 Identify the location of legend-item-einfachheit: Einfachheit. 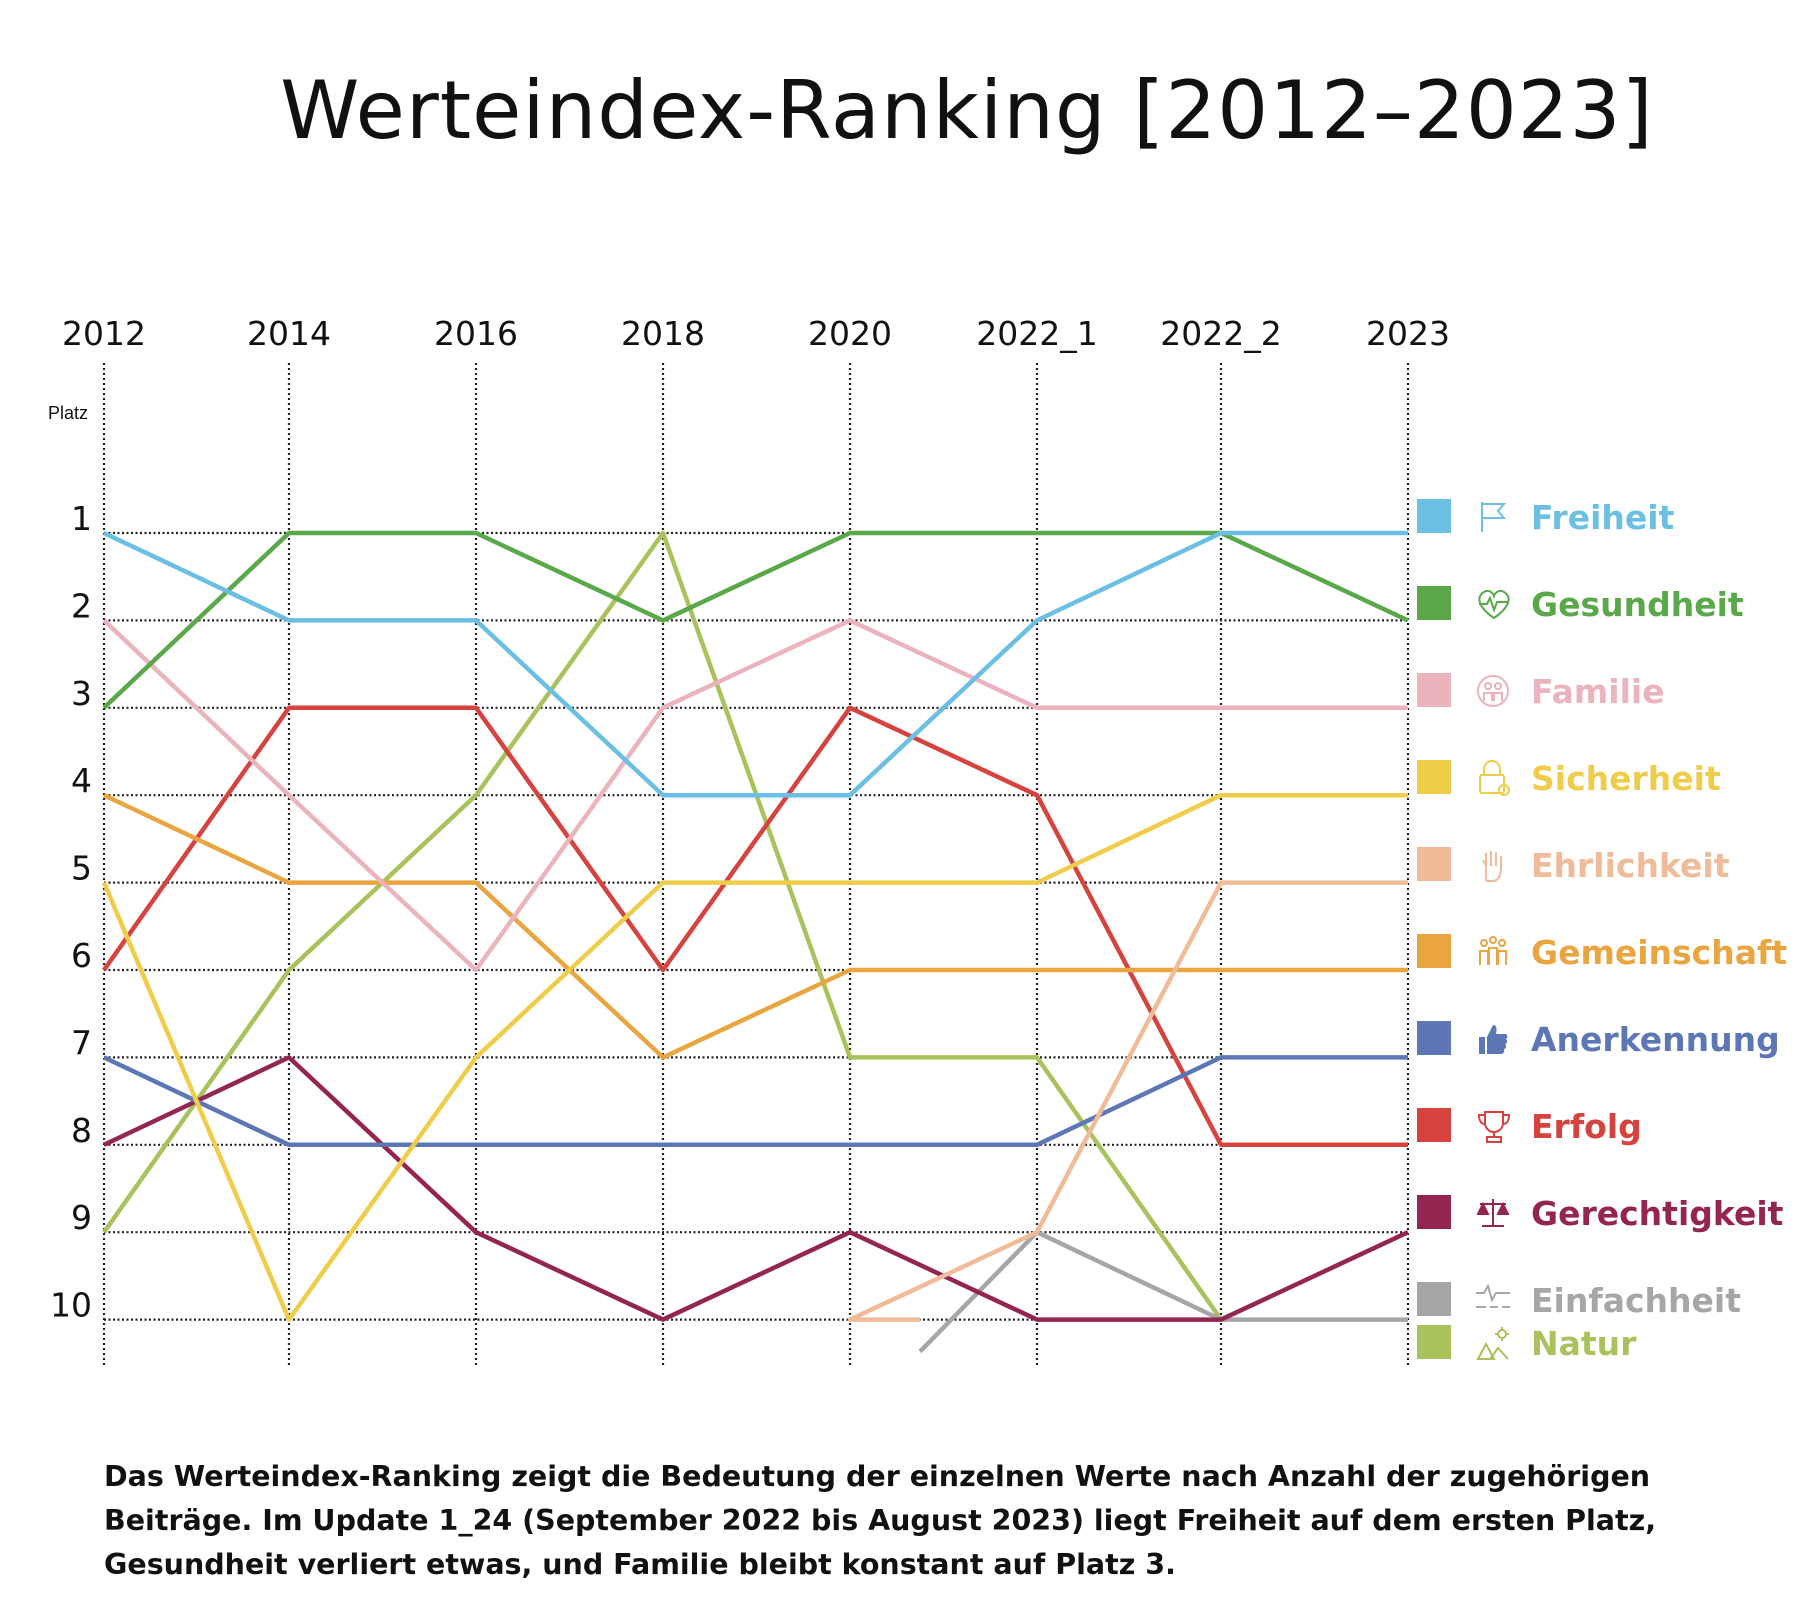
(1579, 1300).